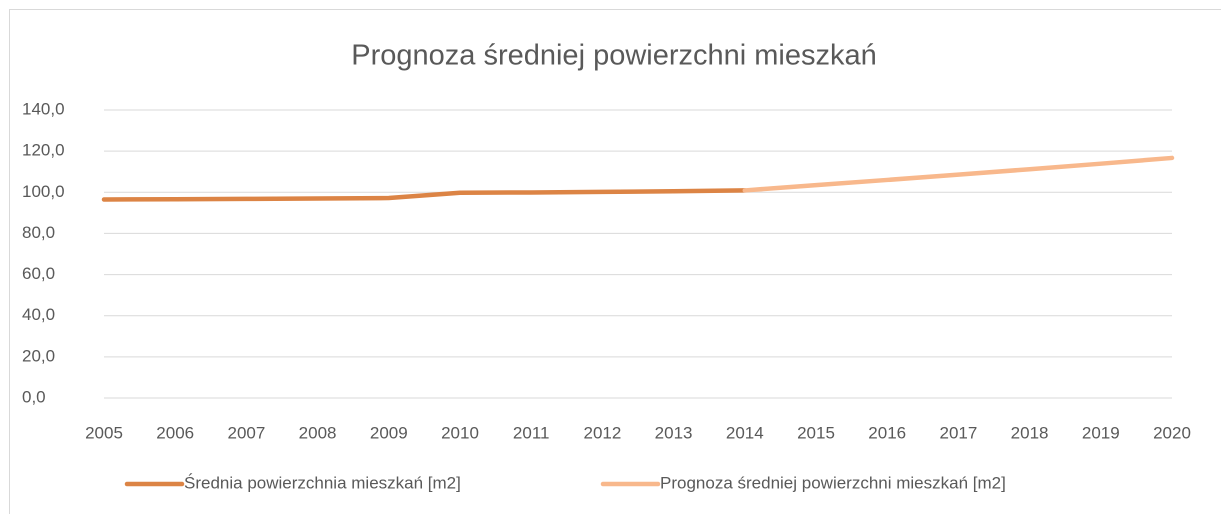 The width and height of the screenshot is (1221, 514). What do you see at coordinates (34, 396) in the screenshot?
I see `y-tick-label: 0,0` at bounding box center [34, 396].